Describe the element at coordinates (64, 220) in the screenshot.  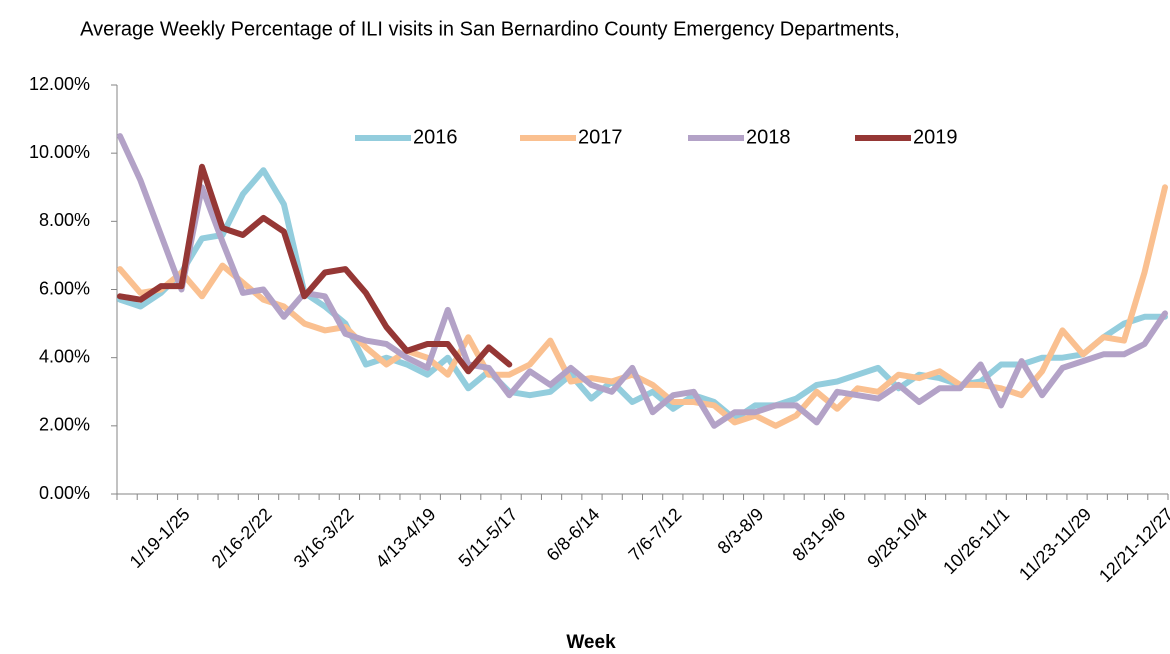
I see `y-tick-label: 8.00%` at that location.